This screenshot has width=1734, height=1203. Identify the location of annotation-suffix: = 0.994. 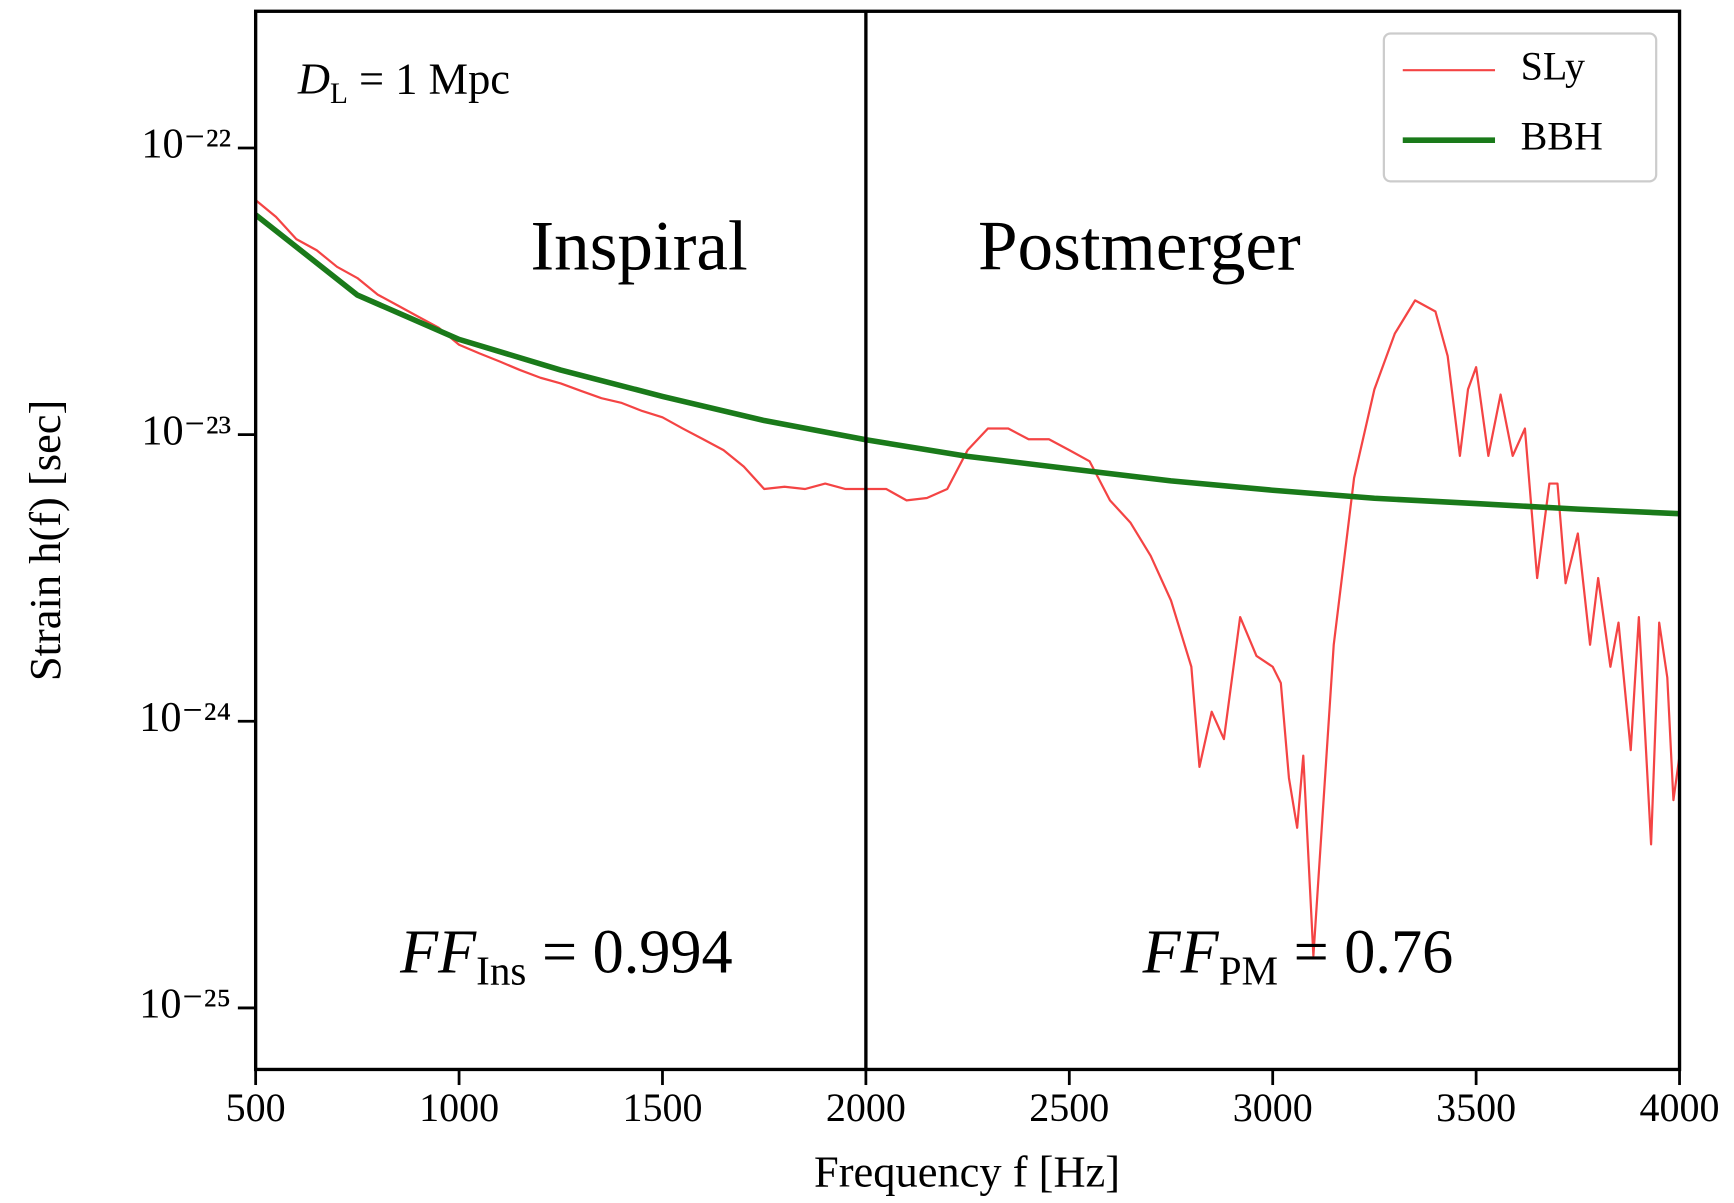
(629, 953).